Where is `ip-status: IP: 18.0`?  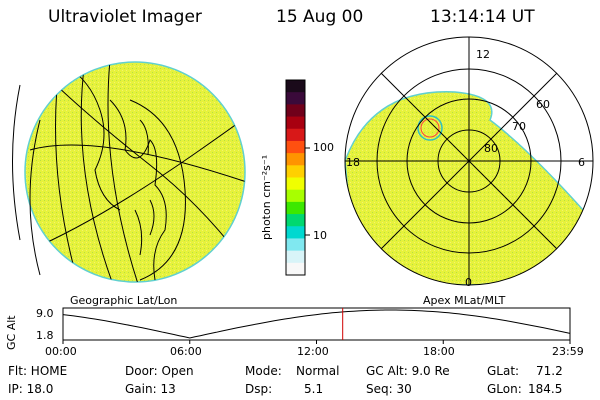
ip-status: IP: 18.0 is located at coordinates (31, 389).